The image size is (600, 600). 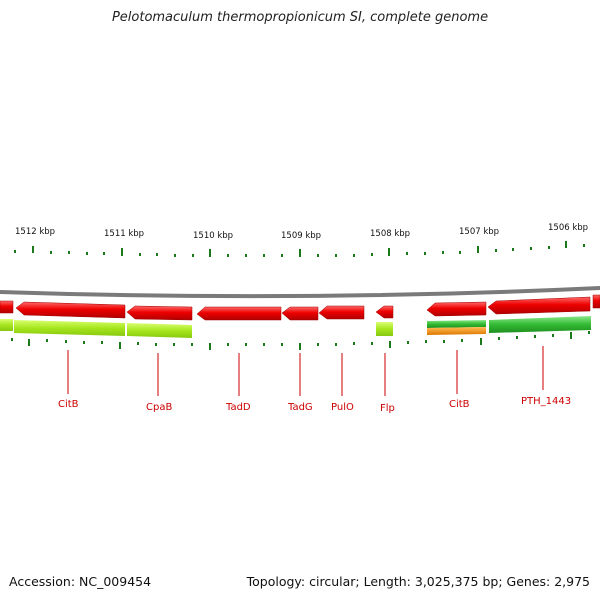 What do you see at coordinates (300, 340) in the screenshot?
I see `inner-ticks` at bounding box center [300, 340].